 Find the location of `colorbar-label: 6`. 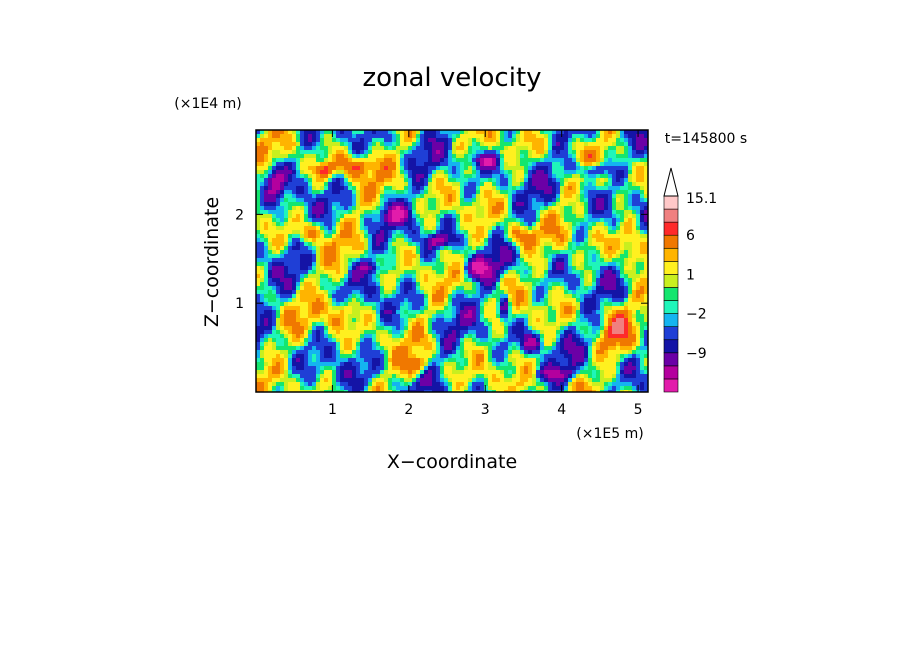

colorbar-label: 6 is located at coordinates (690, 236).